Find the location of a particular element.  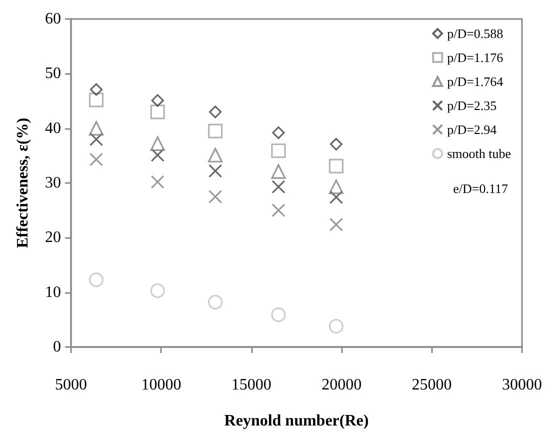

x-tick-label: 15000 is located at coordinates (251, 385).